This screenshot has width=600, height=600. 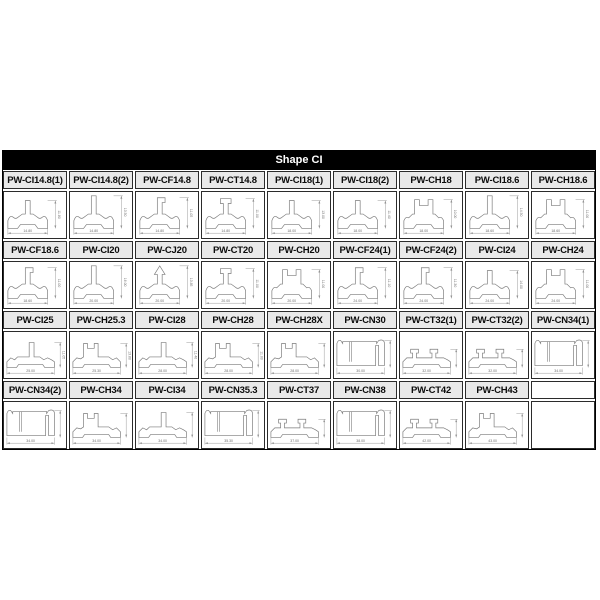 I want to click on profile-drawing-pw-ci14.8(1): 14.80 11.80, so click(x=35, y=215).